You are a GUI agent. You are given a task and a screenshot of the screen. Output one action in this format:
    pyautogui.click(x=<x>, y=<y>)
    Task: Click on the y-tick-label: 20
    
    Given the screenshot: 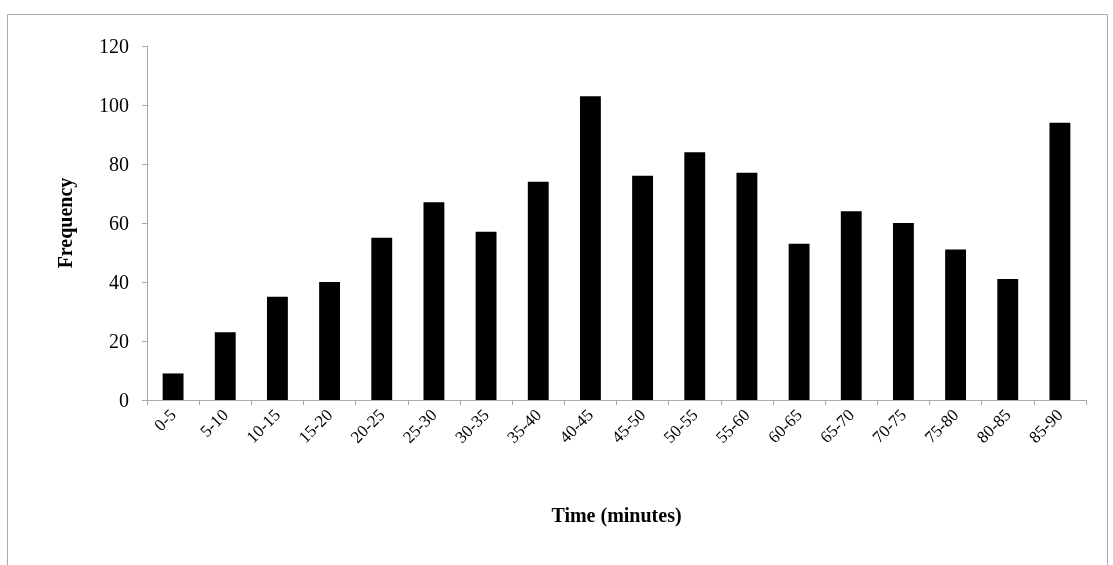 What is the action you would take?
    pyautogui.click(x=119, y=341)
    